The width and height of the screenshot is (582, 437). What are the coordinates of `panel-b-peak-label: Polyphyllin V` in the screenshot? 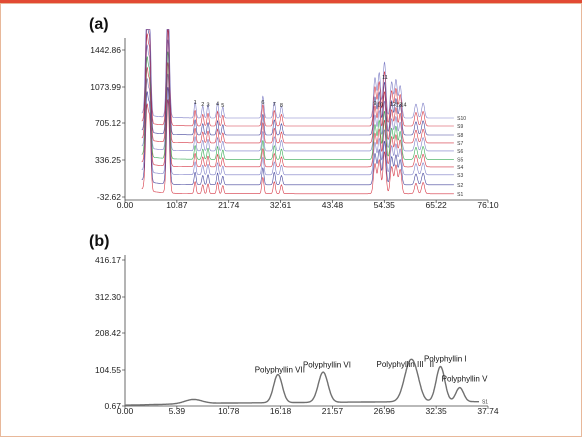 It's located at (465, 379).